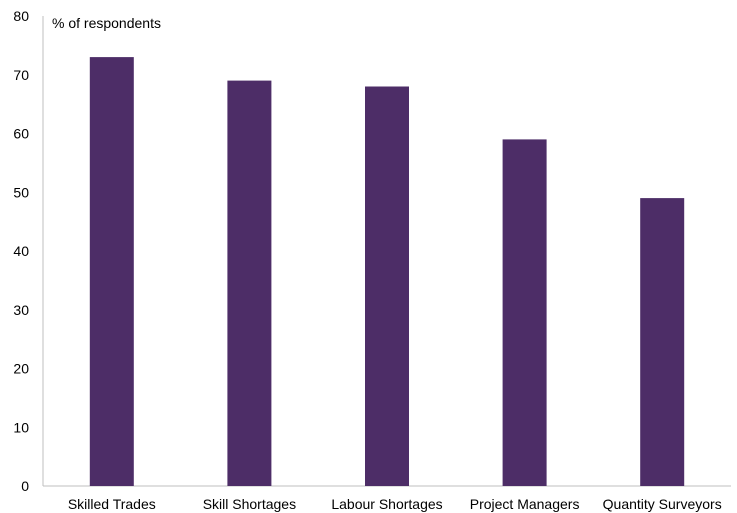  I want to click on y-tick-label: 40, so click(21, 251).